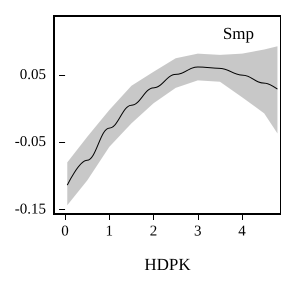  What do you see at coordinates (198, 232) in the screenshot?
I see `x-tick-label: 3` at bounding box center [198, 232].